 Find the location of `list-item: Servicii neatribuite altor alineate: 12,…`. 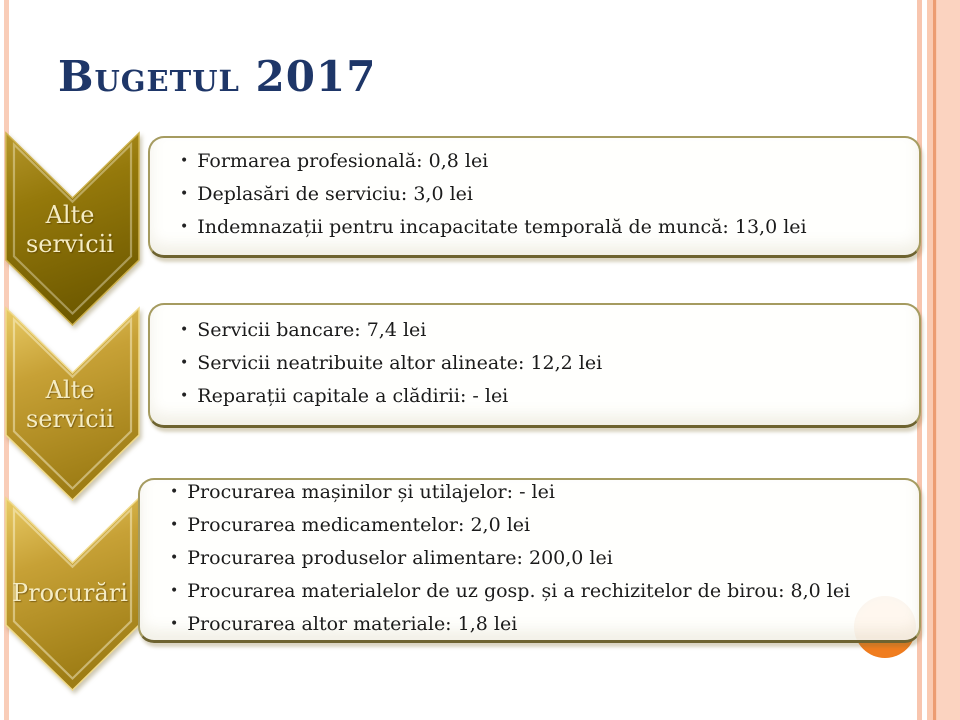

list-item: Servicii neatribuite altor alineate: 12,… is located at coordinates (543, 364).